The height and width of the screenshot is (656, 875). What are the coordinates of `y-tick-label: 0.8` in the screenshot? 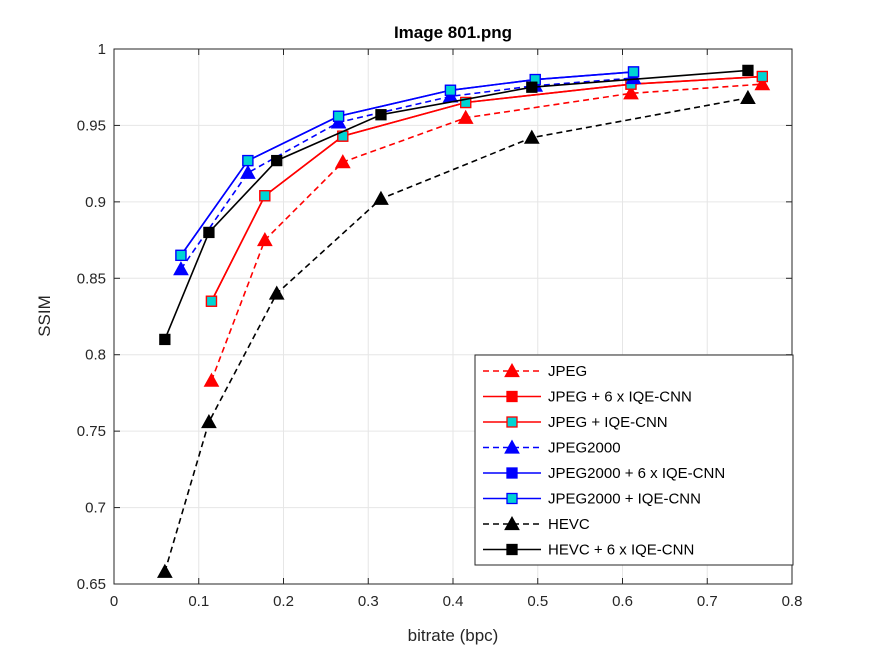 It's located at (95, 355).